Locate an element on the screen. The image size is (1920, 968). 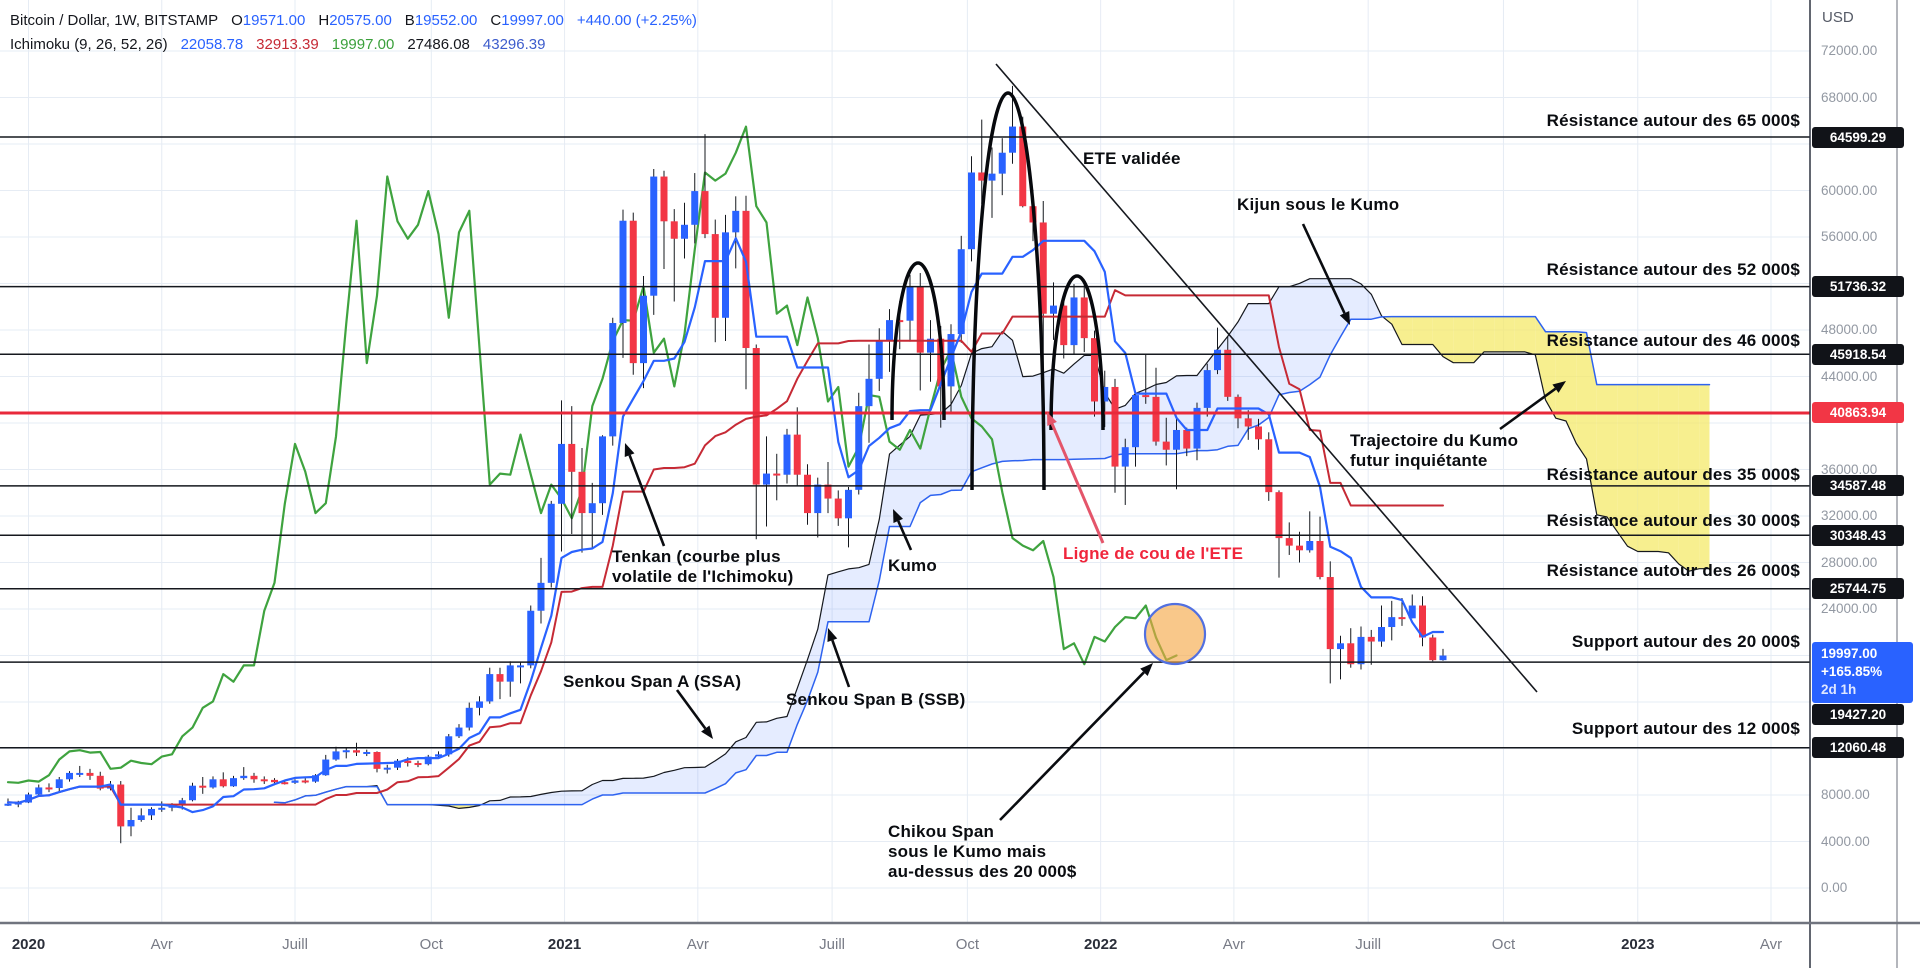
ssb-arrow-head is located at coordinates (832, 635).